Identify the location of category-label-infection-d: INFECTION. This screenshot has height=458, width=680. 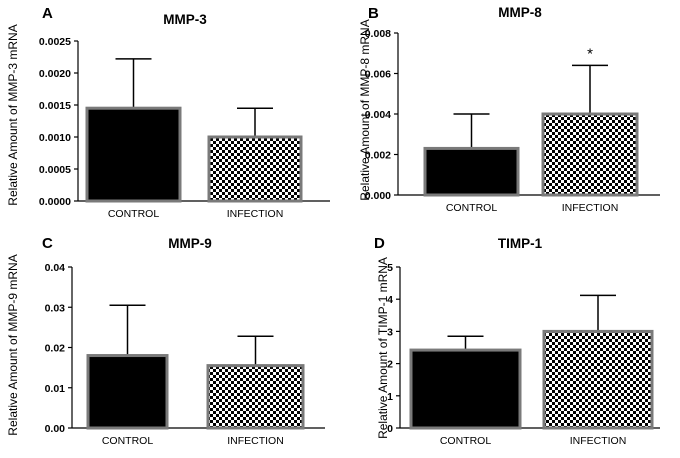
(598, 441).